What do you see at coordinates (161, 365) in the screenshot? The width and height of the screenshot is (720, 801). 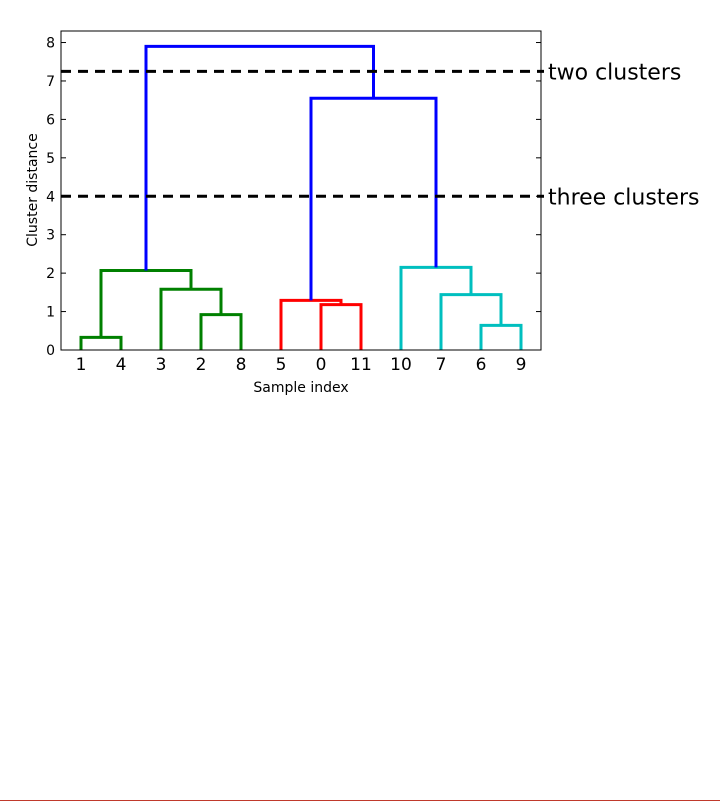 I see `x-leaf-label: 3` at bounding box center [161, 365].